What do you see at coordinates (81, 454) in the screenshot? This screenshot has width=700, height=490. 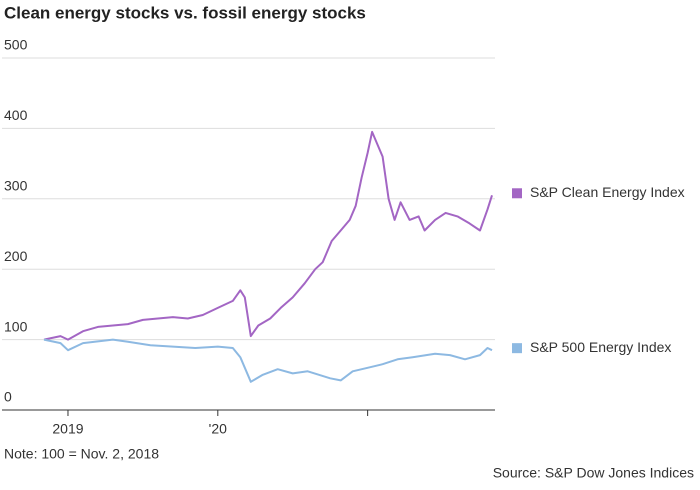 I see `note: Note: 100 = Nov. 2, 2018` at bounding box center [81, 454].